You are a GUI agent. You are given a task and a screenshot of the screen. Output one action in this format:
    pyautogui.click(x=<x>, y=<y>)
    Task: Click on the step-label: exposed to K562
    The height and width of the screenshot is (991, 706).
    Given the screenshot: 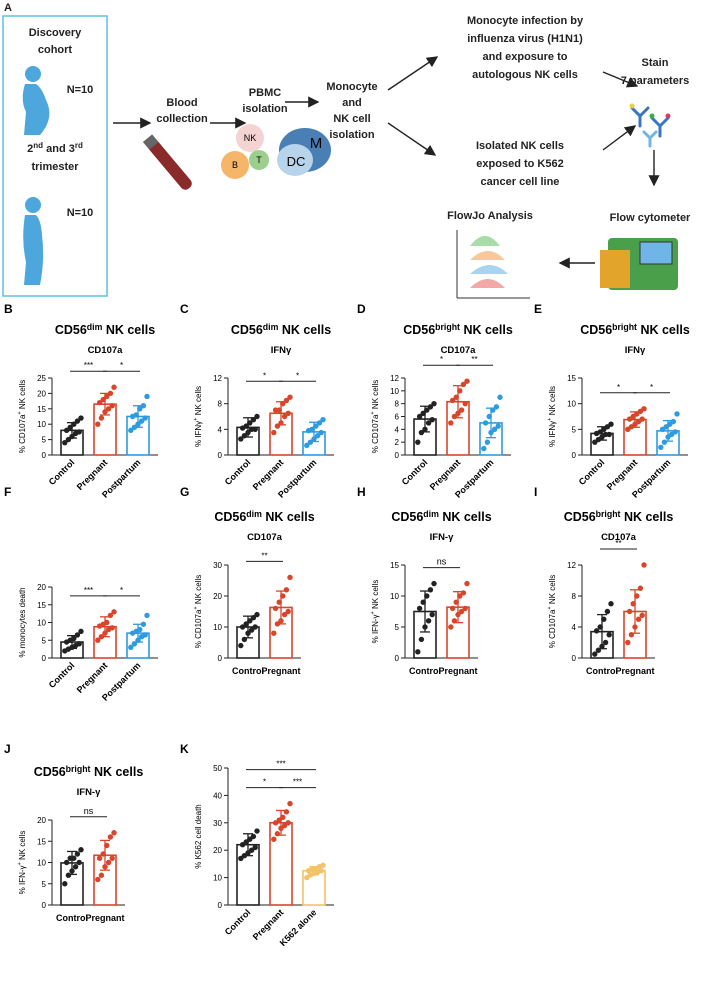 What is the action you would take?
    pyautogui.click(x=519, y=164)
    